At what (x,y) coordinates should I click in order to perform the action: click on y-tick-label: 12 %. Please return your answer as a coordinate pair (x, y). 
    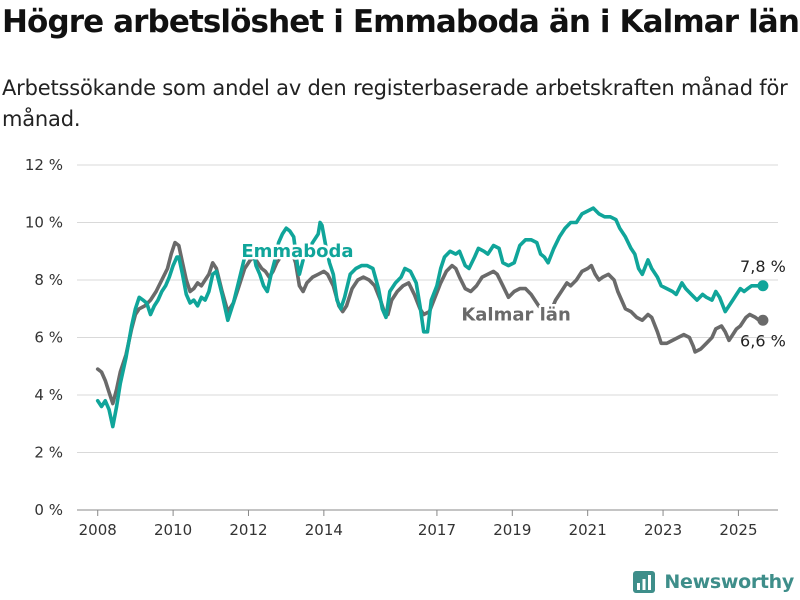
    Looking at the image, I should click on (44, 165).